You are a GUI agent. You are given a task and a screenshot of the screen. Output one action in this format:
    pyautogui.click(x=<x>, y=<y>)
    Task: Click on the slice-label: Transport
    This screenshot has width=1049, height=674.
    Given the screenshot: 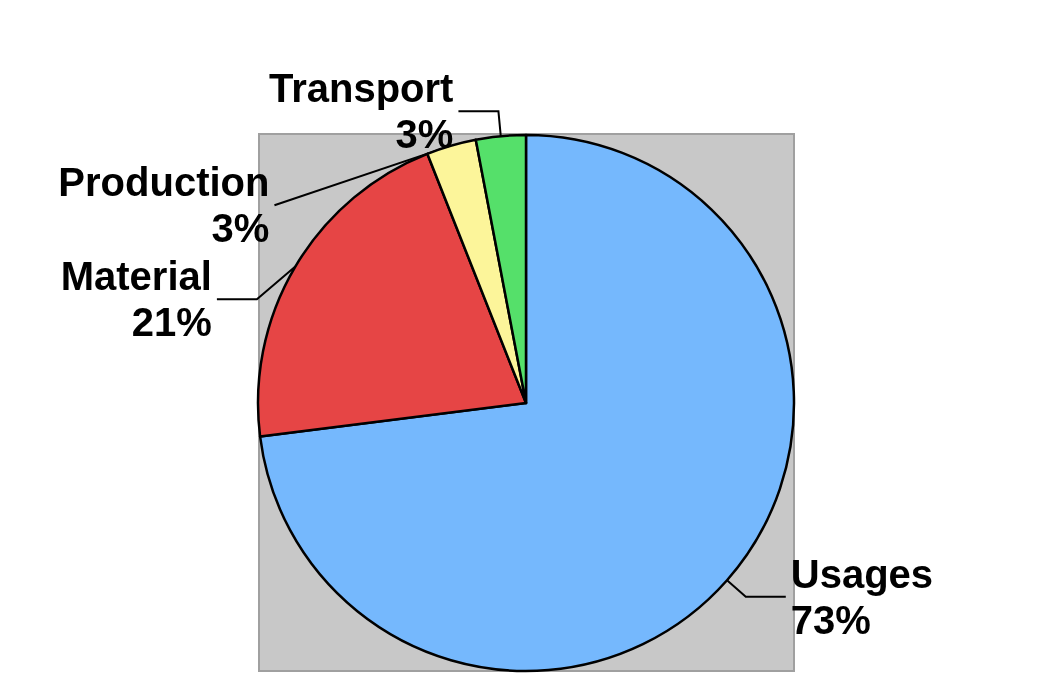 What is the action you would take?
    pyautogui.click(x=361, y=88)
    